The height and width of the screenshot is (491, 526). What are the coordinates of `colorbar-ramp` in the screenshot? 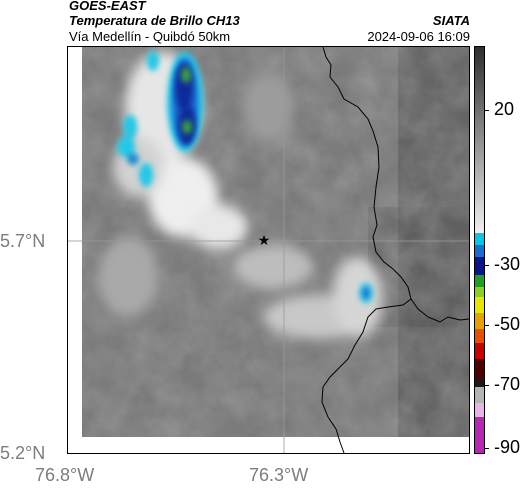 It's located at (479, 250).